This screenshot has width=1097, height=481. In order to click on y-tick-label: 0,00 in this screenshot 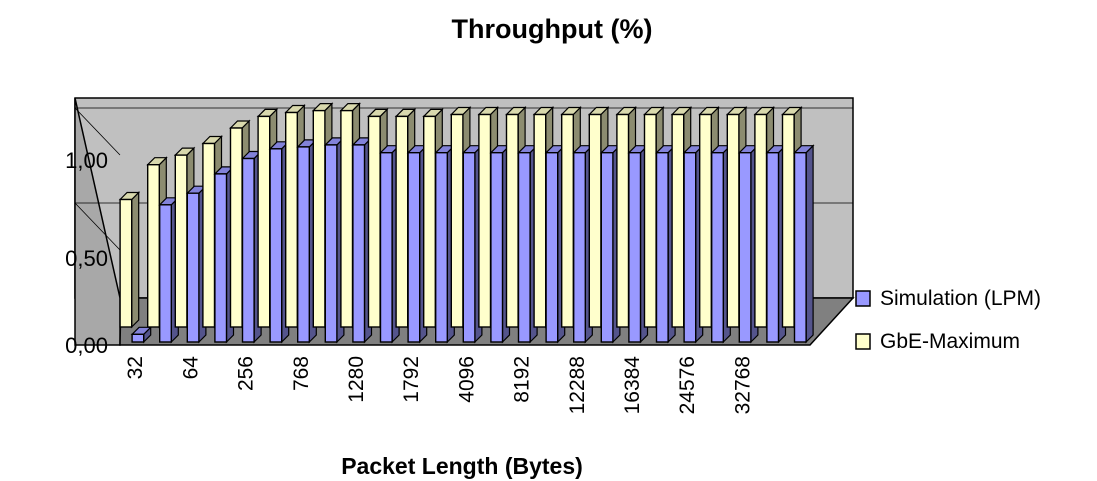, I will do `click(86, 345)`.